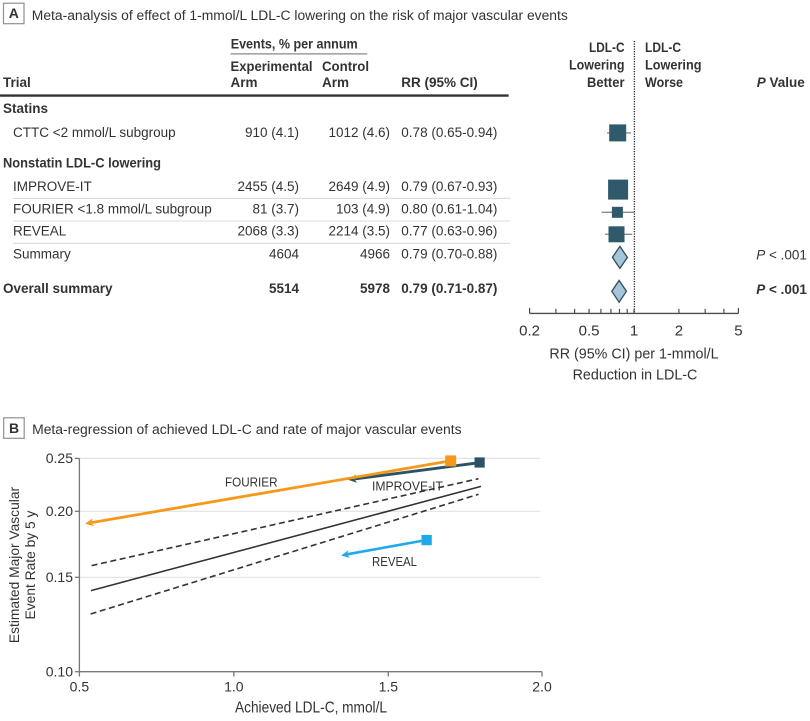 This screenshot has height=721, width=810. Describe the element at coordinates (449, 231) in the screenshot. I see `svg-text: 0.77 (0.63-0.96)` at that location.